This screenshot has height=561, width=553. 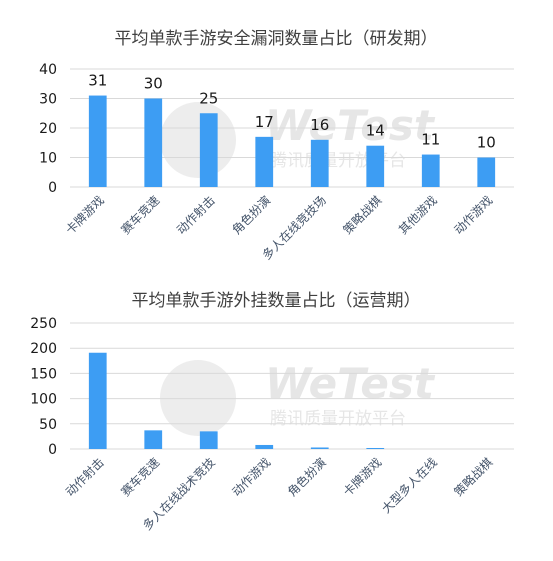 I want to click on y-tick-label: 40, so click(x=48, y=70).